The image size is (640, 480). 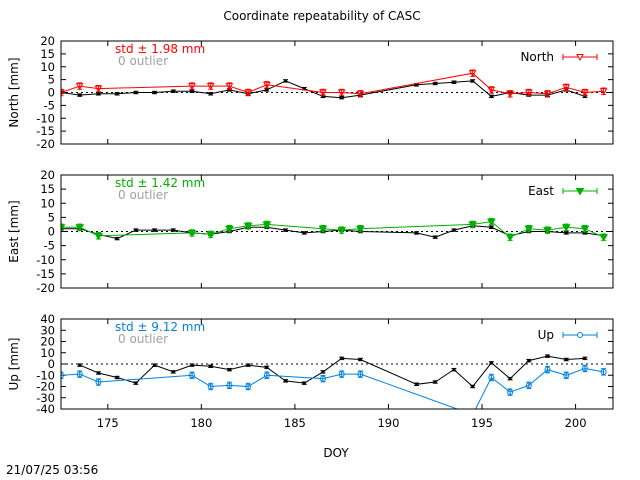 What do you see at coordinates (482, 423) in the screenshot?
I see `x-tick-label: 195` at bounding box center [482, 423].